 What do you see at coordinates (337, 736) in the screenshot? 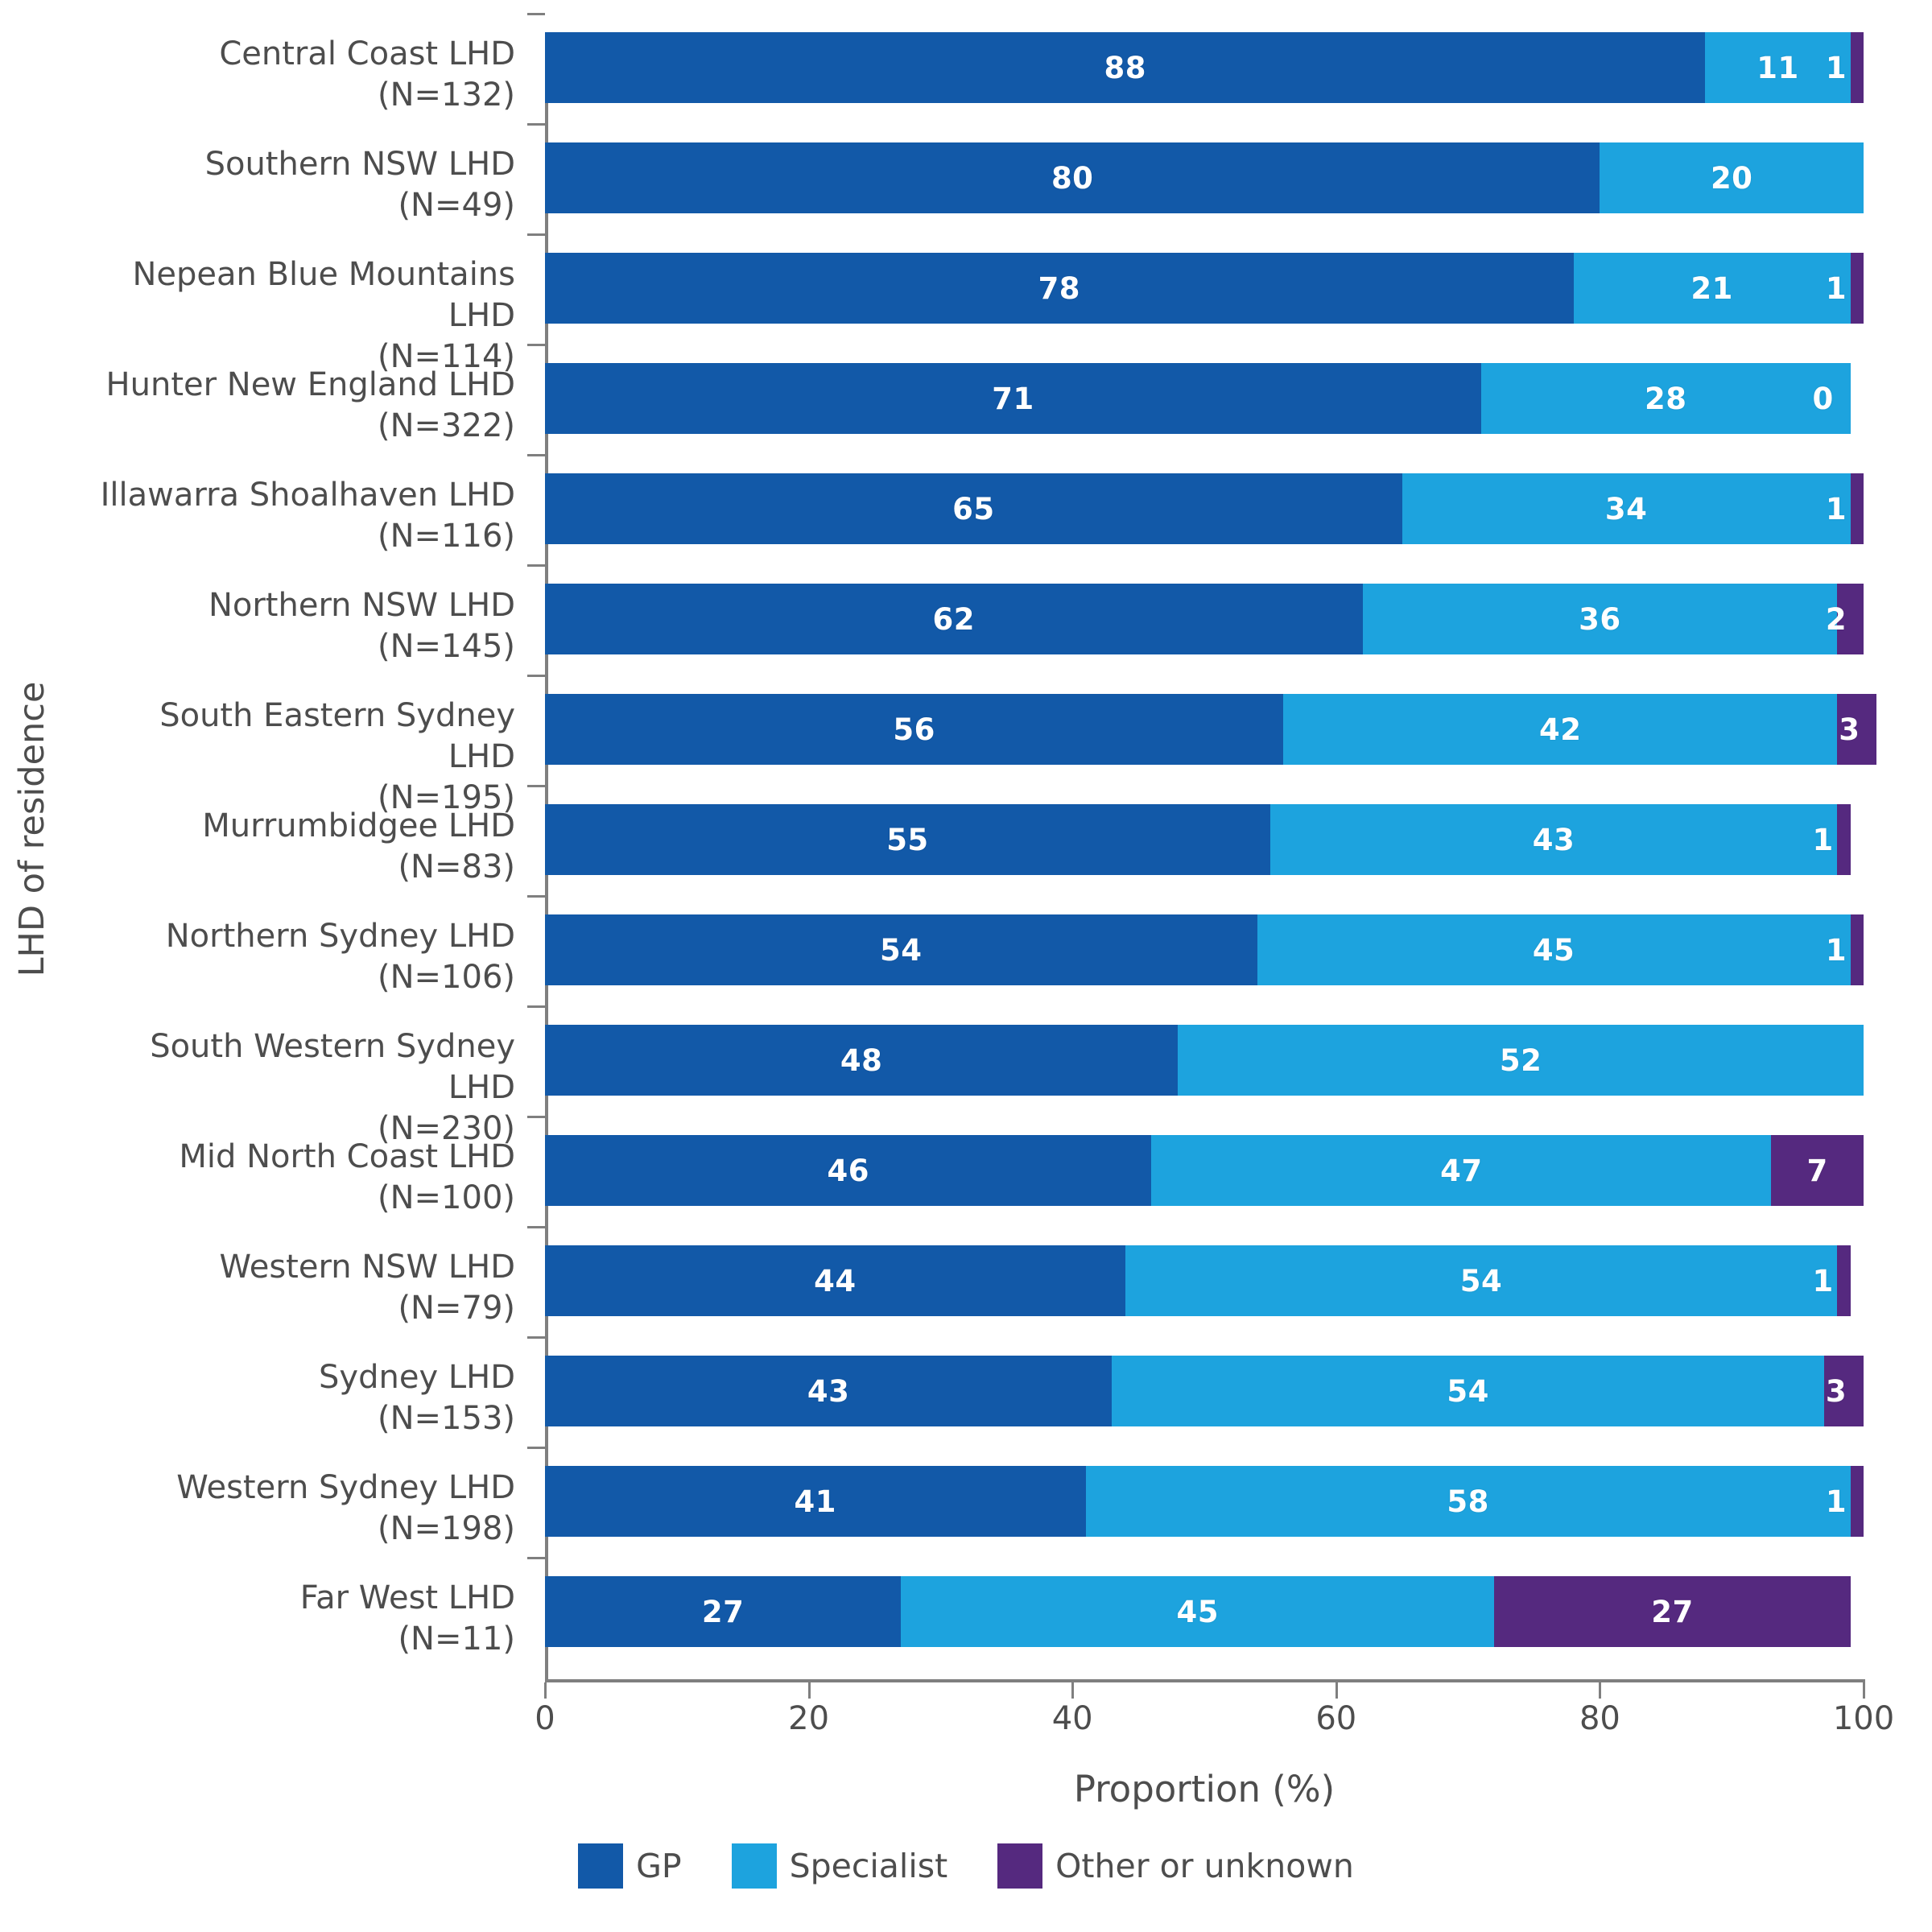
I see `y-axis-label-name: South Eastern Sydney LHD` at bounding box center [337, 736].